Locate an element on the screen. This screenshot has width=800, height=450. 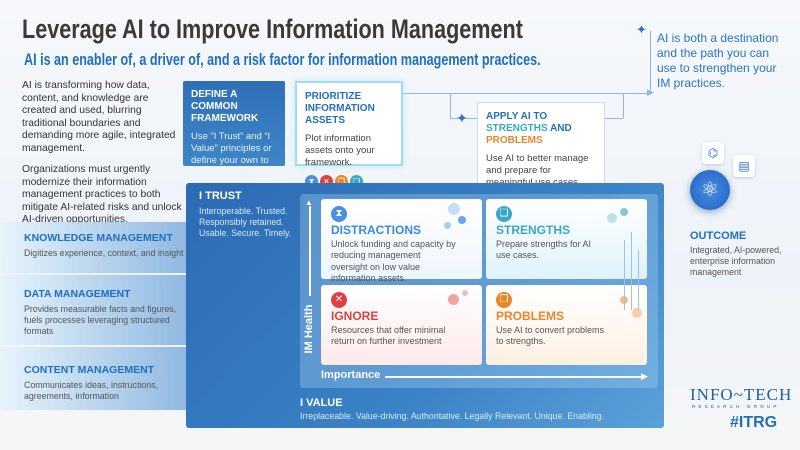
squares-icon: ❐ is located at coordinates (504, 300).